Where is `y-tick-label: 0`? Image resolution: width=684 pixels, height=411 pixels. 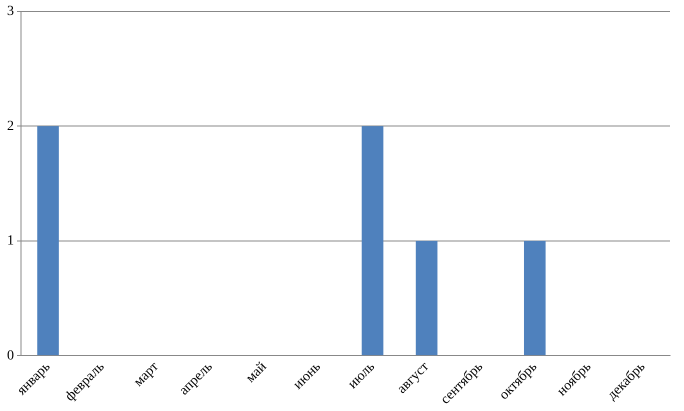
y-tick-label: 0 is located at coordinates (10, 356).